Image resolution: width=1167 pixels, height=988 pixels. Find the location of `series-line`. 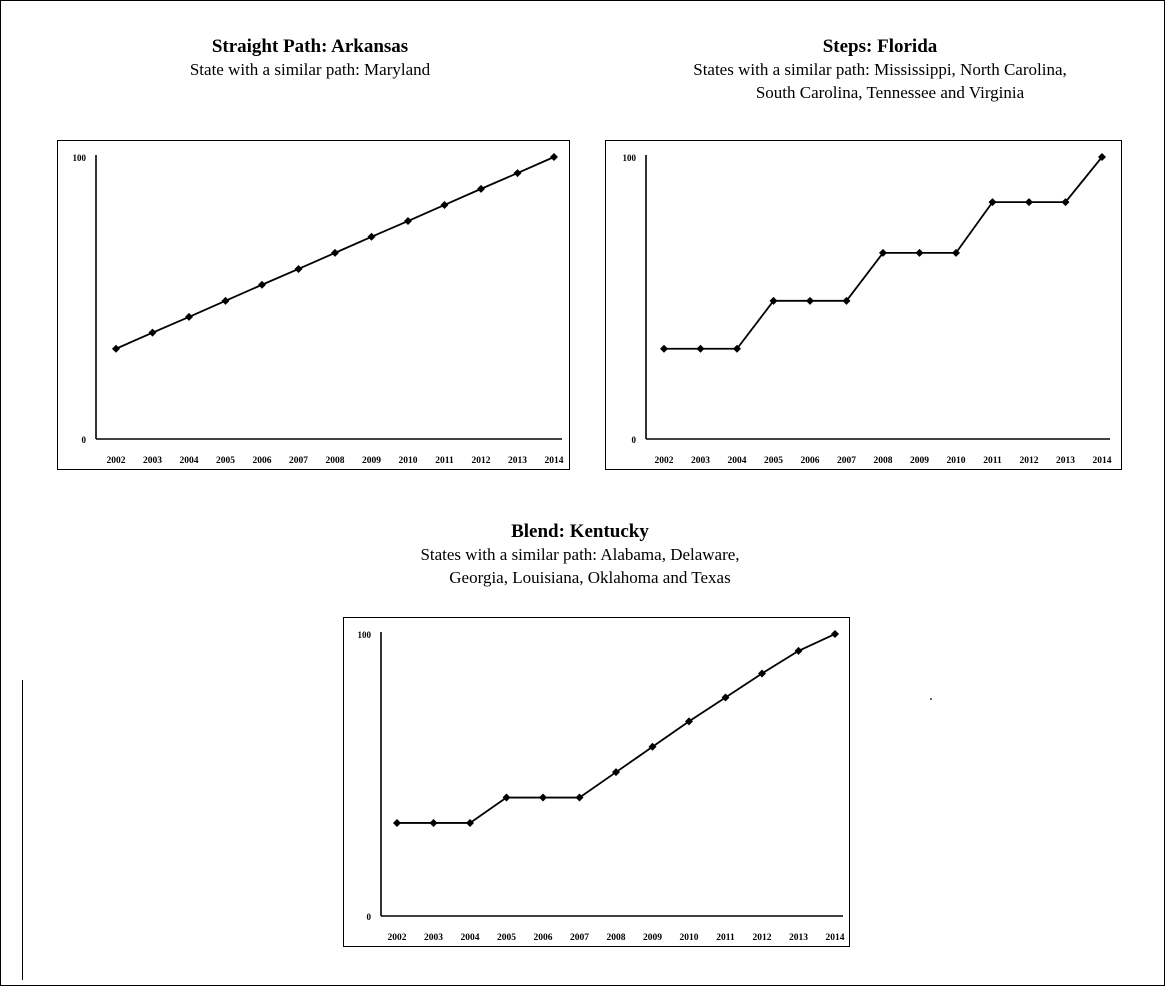

series-line is located at coordinates (616, 728).